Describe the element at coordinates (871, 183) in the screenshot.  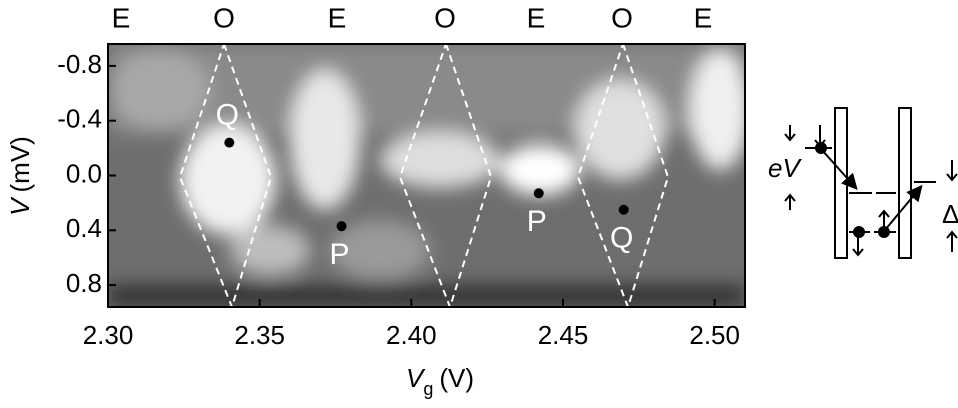
I see `schematic` at that location.